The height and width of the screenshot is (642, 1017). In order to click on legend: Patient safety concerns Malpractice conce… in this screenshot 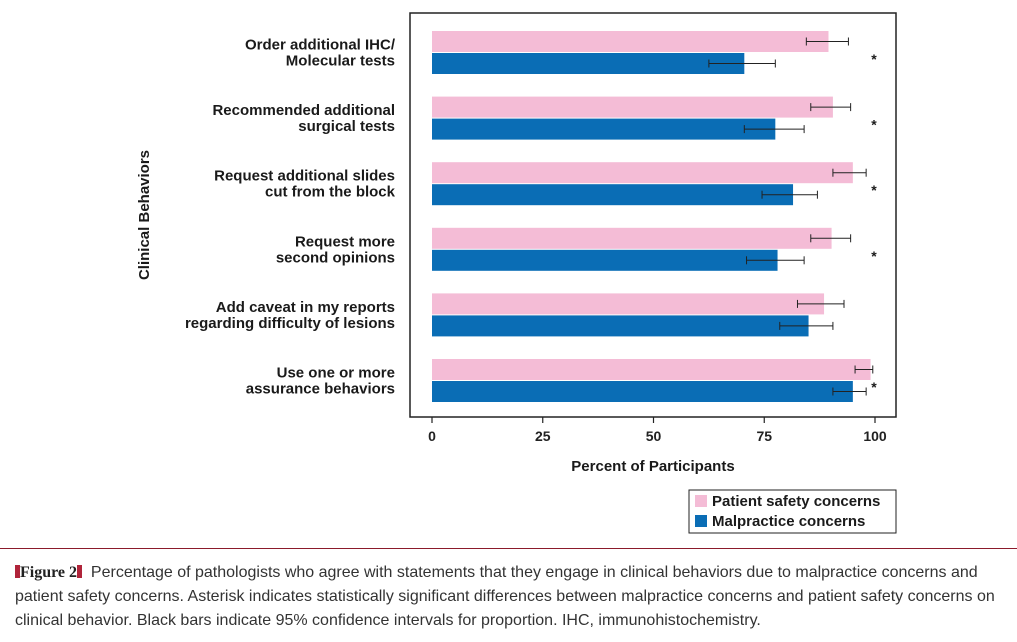, I will do `click(792, 511)`.